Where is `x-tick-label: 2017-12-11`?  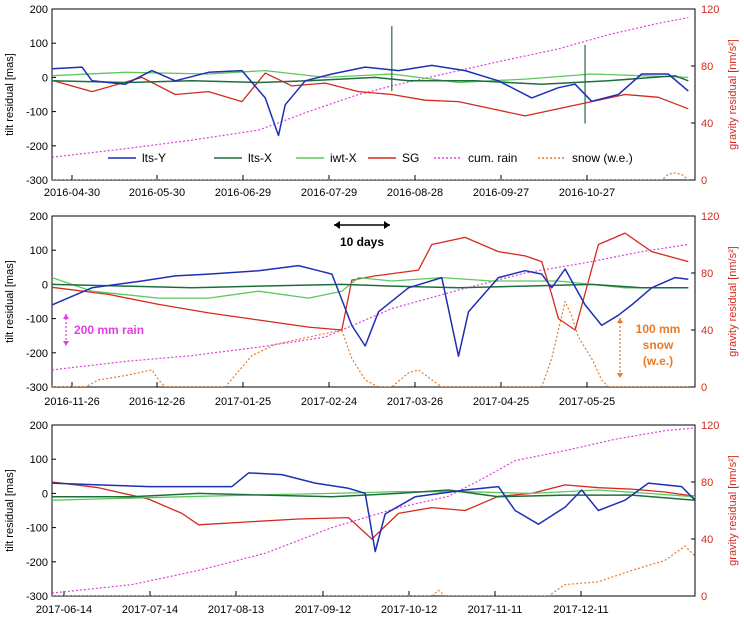 x-tick-label: 2017-12-11 is located at coordinates (580, 610).